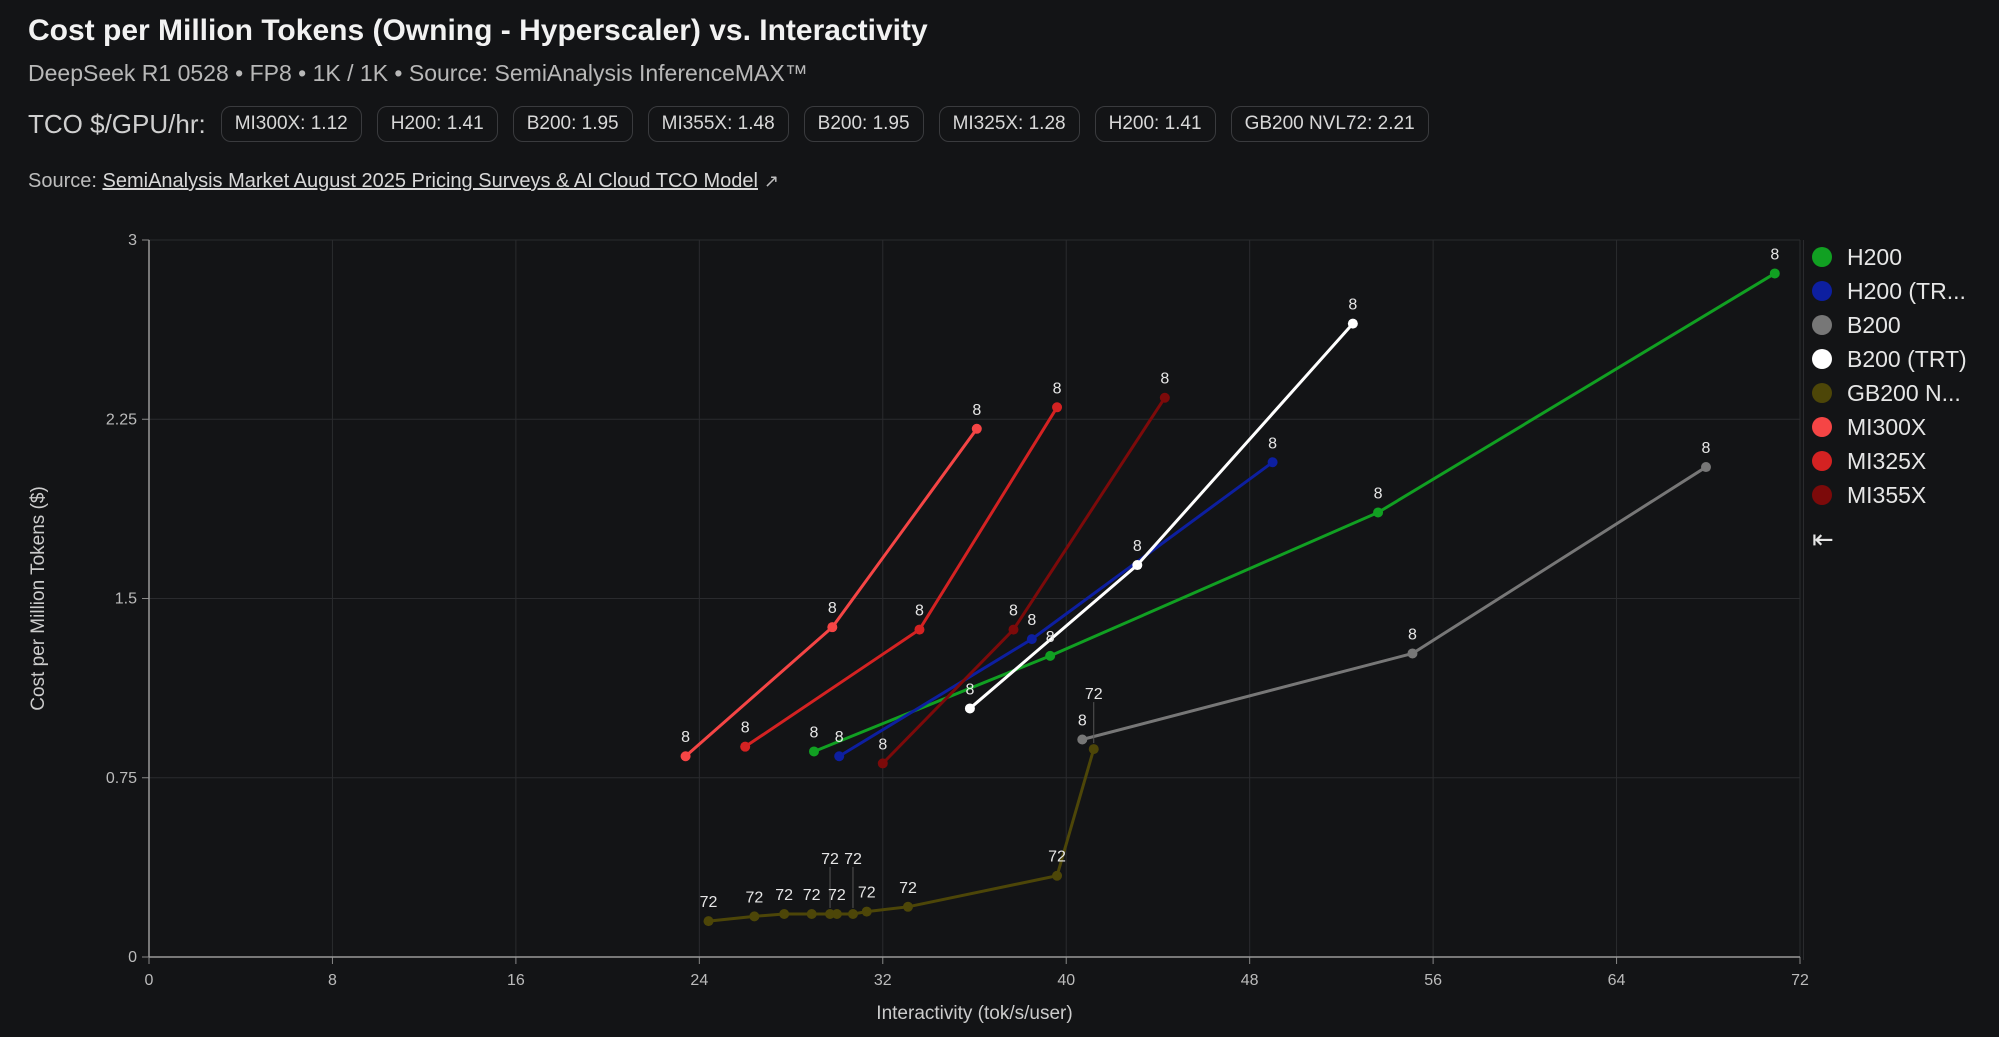 The image size is (1999, 1037). Describe the element at coordinates (132, 240) in the screenshot. I see `y-tick-label: 3` at that location.